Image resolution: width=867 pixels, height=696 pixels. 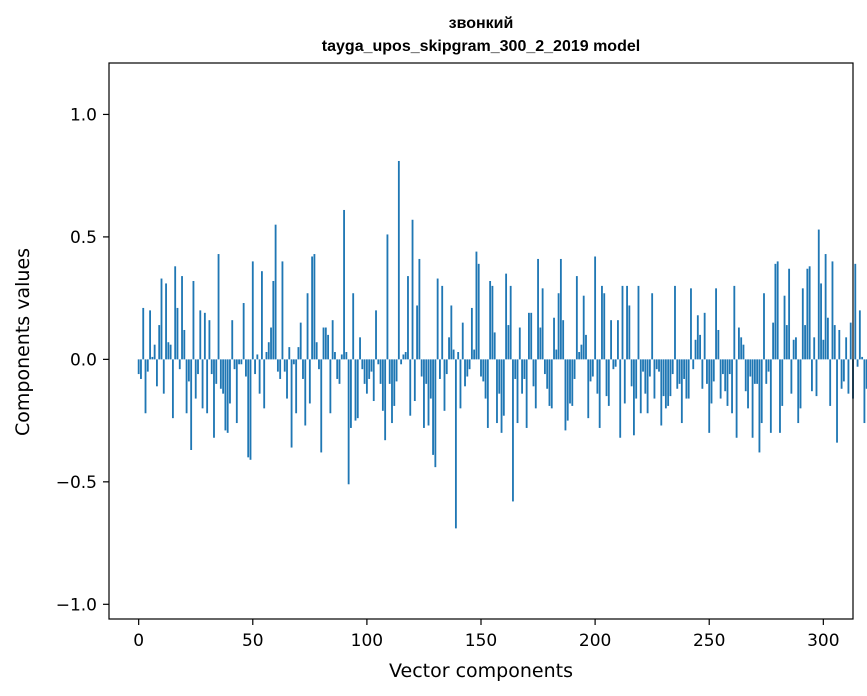 I want to click on x-tick-label: 300, so click(x=823, y=641).